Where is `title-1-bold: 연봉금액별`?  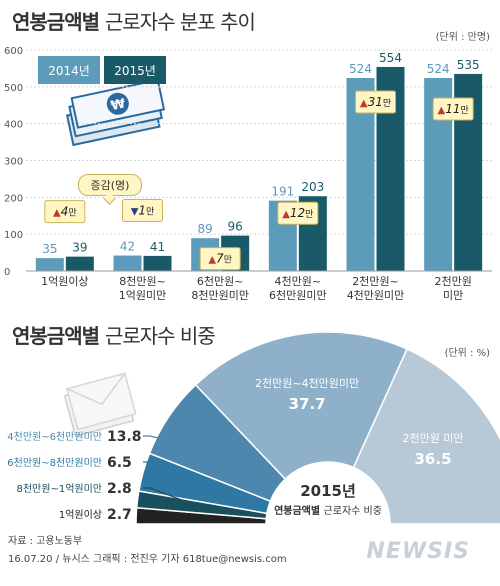 title-1-bold: 연봉금액별 is located at coordinates (56, 22).